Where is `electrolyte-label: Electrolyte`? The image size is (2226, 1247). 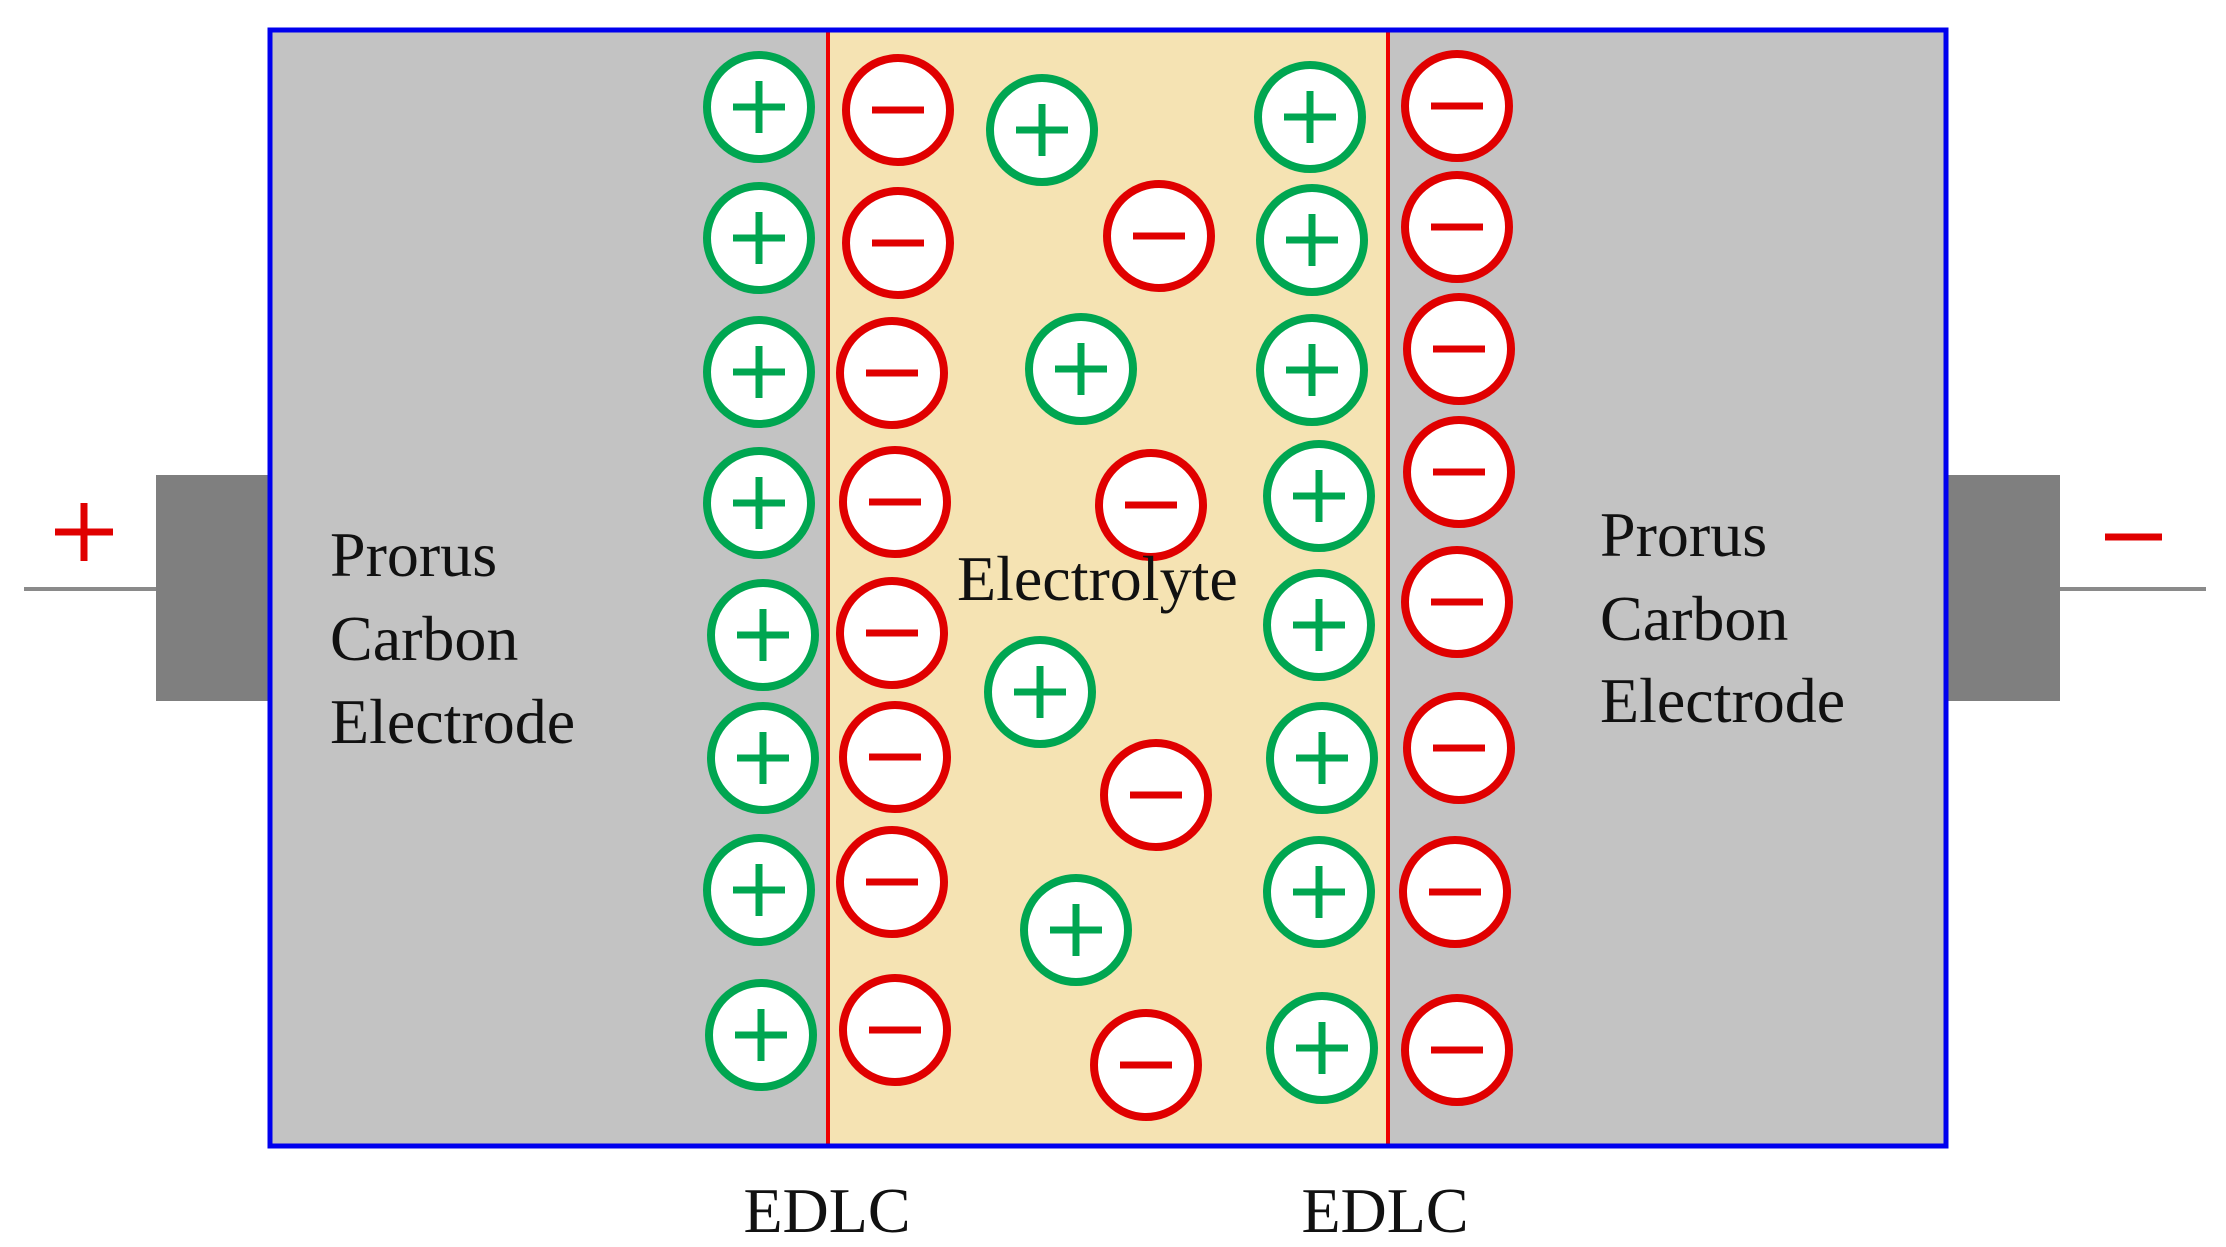
electrolyte-label: Electrolyte is located at coordinates (1097, 578).